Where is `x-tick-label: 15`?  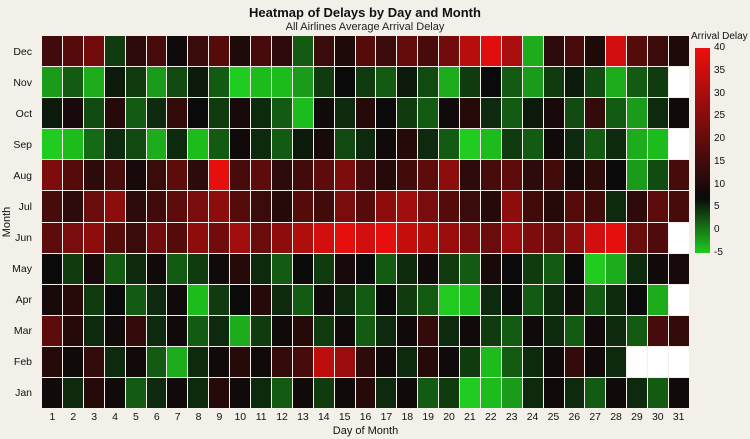 x-tick-label: 15 is located at coordinates (344, 417).